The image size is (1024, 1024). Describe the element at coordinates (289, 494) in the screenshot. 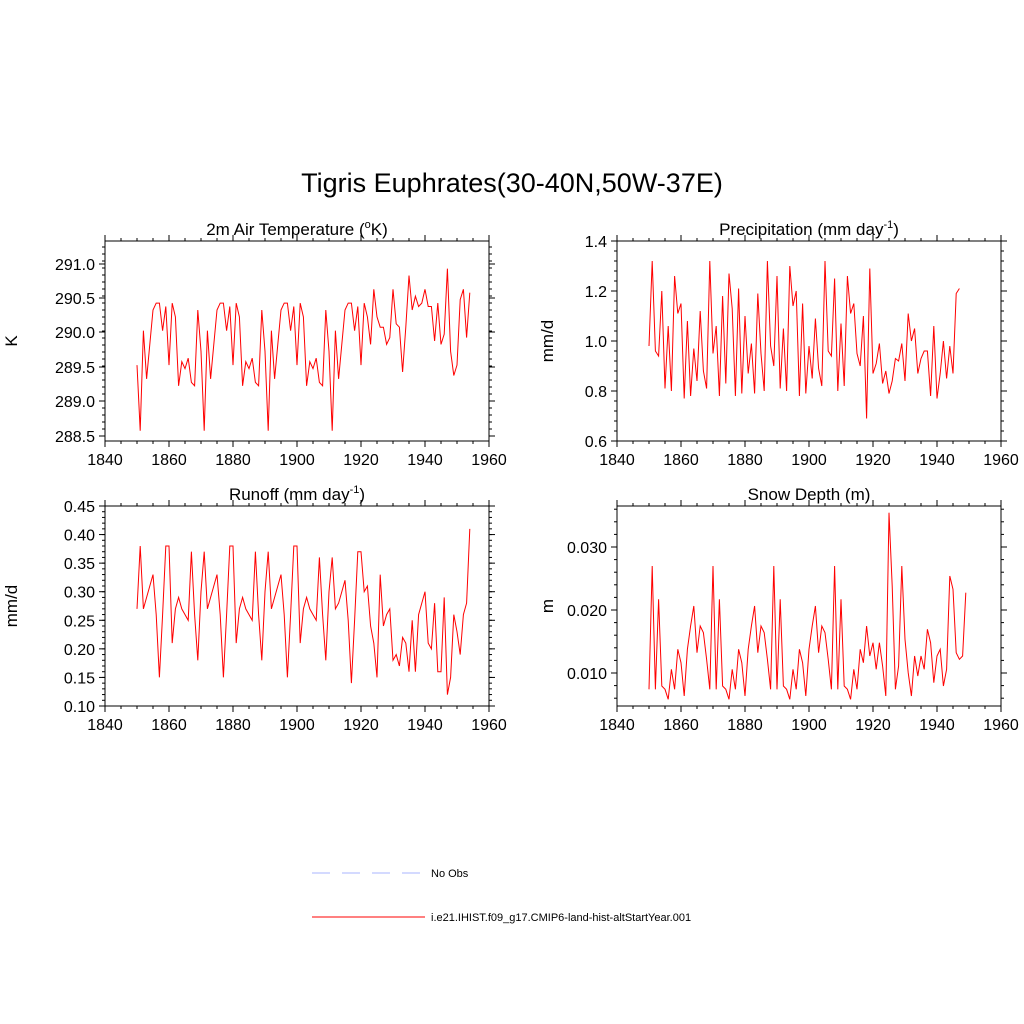

I see `panel-title-main: Runoff (mm day` at that location.